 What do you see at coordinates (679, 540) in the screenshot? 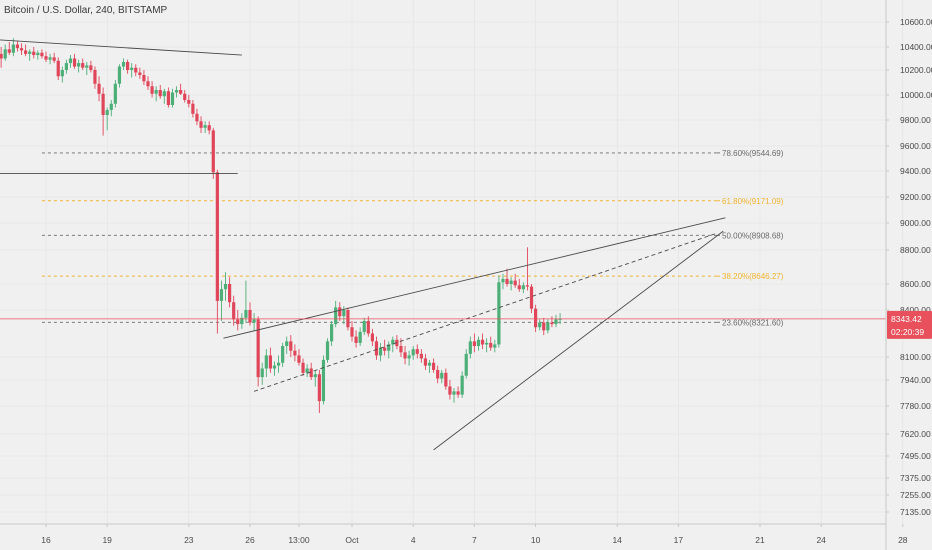
I see `x-tick-label: 17` at bounding box center [679, 540].